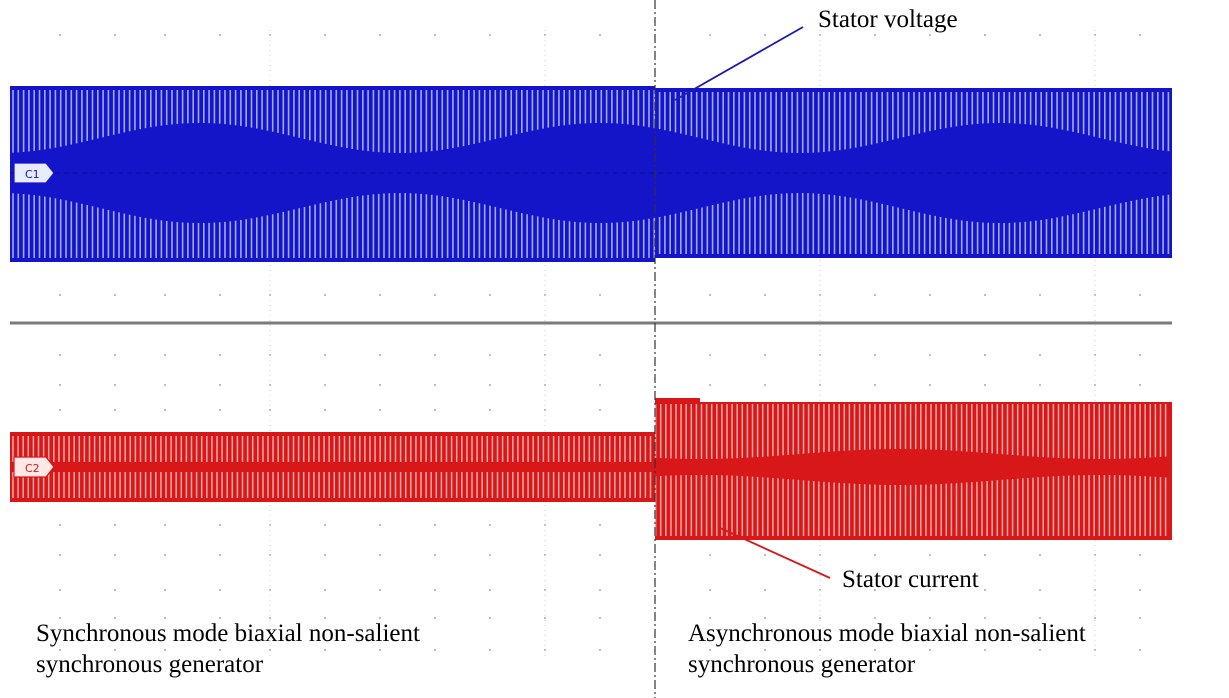 This screenshot has height=698, width=1229. What do you see at coordinates (910, 579) in the screenshot?
I see `stator-current-label: Stator current` at bounding box center [910, 579].